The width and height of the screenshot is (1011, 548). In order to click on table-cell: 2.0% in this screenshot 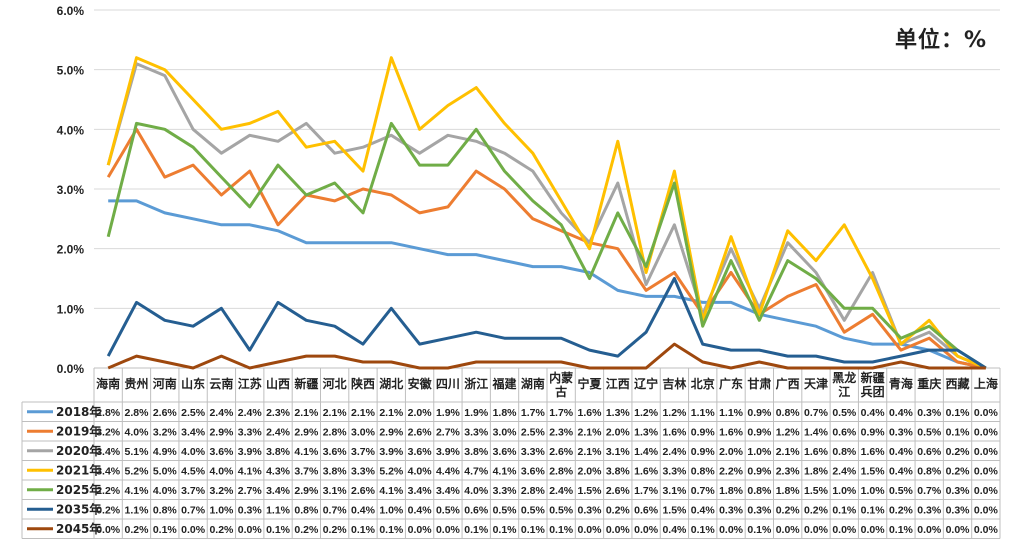, I will do `click(590, 471)`.